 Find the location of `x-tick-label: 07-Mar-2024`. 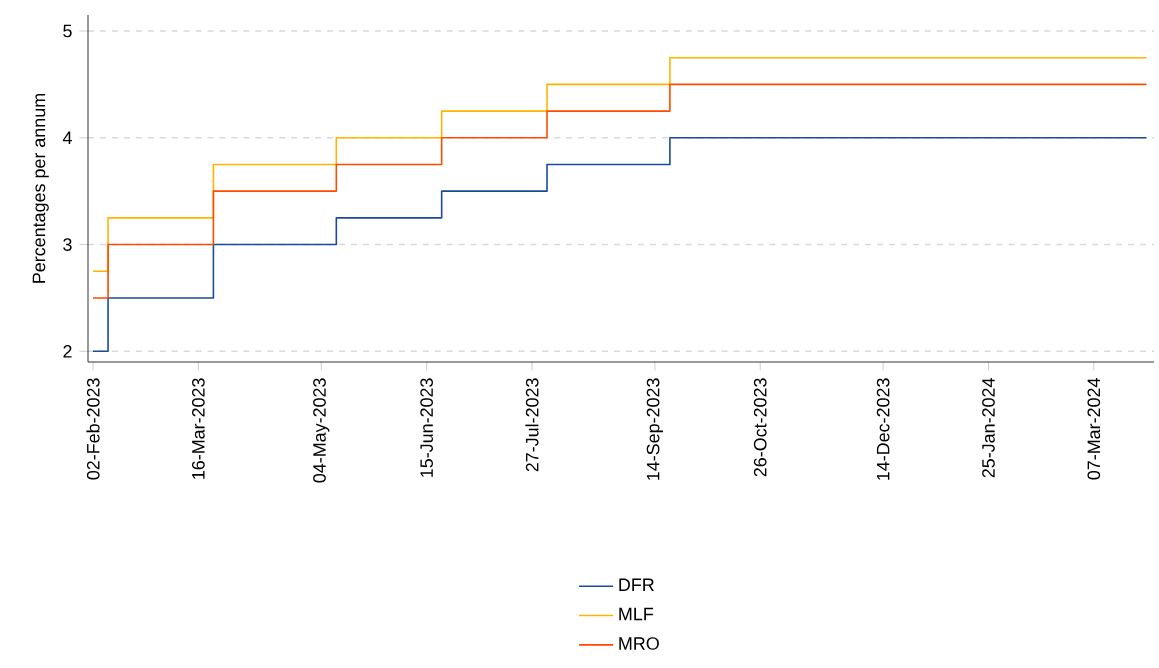

x-tick-label: 07-Mar-2024 is located at coordinates (1094, 429).